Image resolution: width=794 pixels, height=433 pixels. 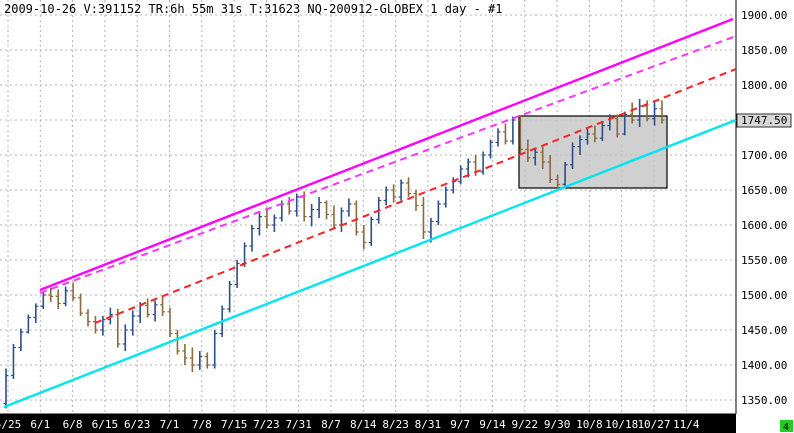 What do you see at coordinates (460, 424) in the screenshot?
I see `x-tick-label: 9/7` at bounding box center [460, 424].